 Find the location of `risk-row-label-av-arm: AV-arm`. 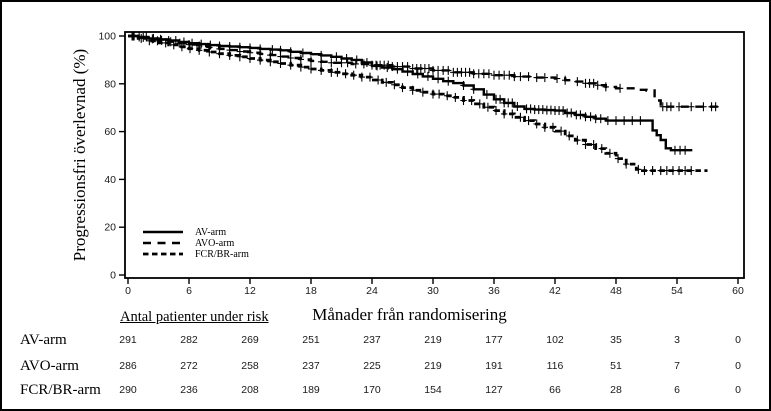

risk-row-label-av-arm: AV-arm is located at coordinates (43, 340).